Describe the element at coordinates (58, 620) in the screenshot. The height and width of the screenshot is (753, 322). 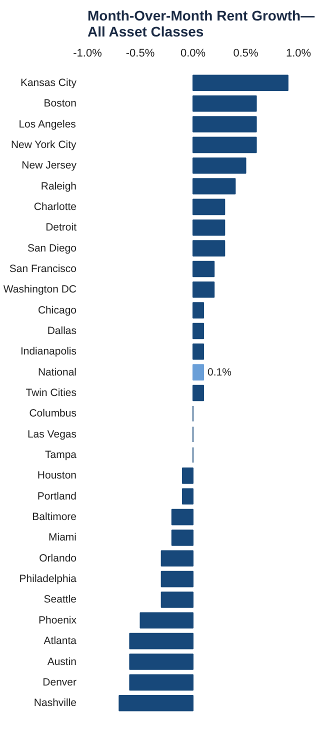
I see `y-tick-label: Phoenix` at that location.